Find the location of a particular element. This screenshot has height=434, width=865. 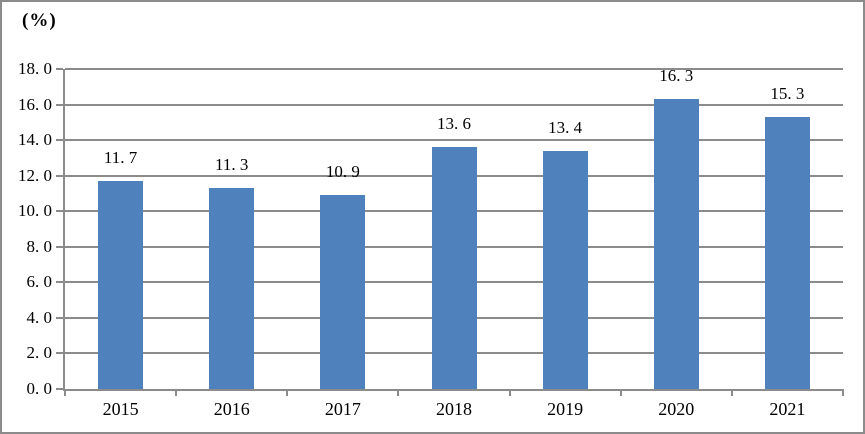

data-label-2016: 11. 3 is located at coordinates (232, 165).